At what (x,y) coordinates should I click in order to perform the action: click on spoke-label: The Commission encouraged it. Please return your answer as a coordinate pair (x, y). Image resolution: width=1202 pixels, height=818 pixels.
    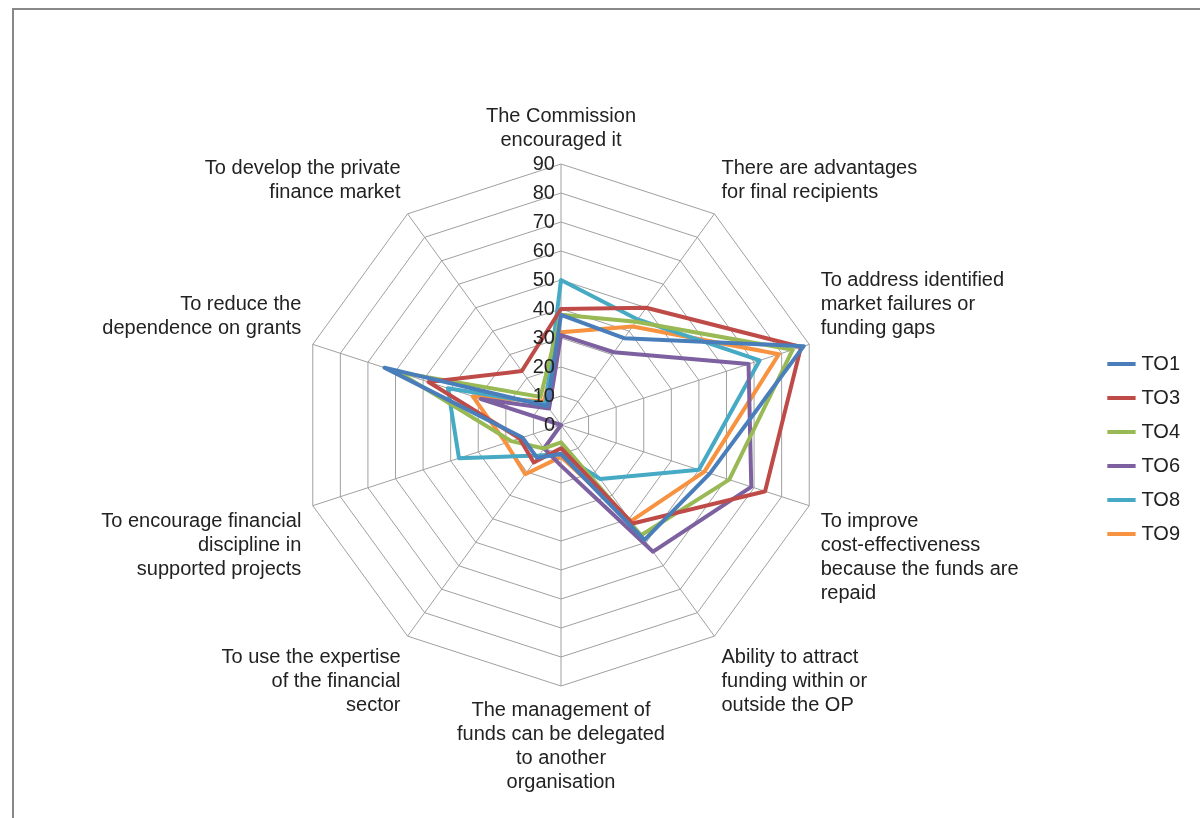
    Looking at the image, I should click on (561, 126).